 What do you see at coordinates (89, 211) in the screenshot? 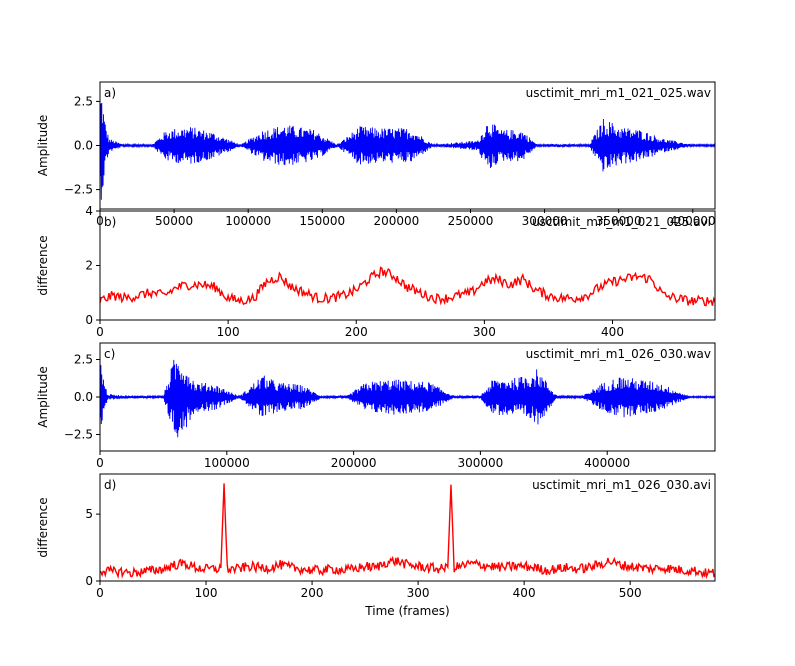
I see `y-tick-label: 4` at bounding box center [89, 211].